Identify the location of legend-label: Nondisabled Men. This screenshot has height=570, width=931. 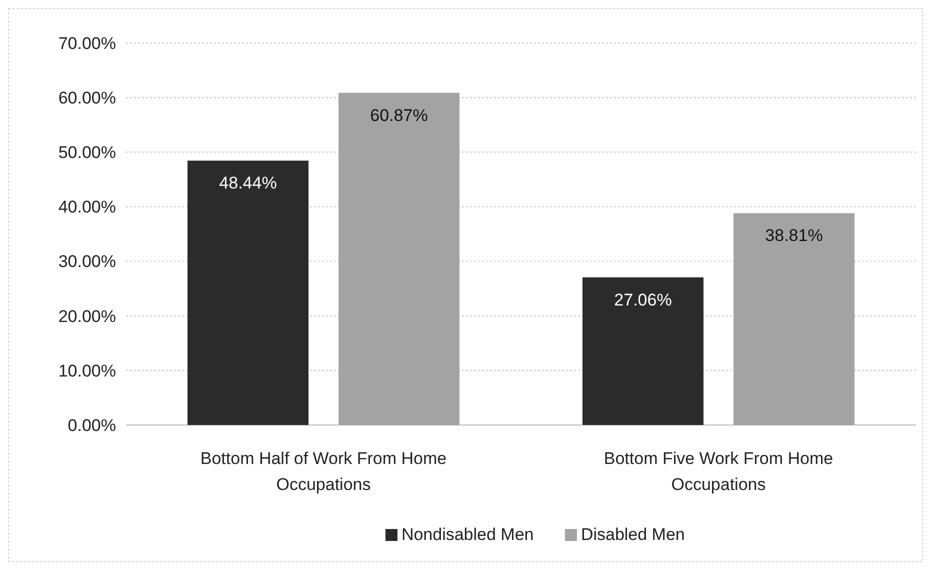
(467, 534).